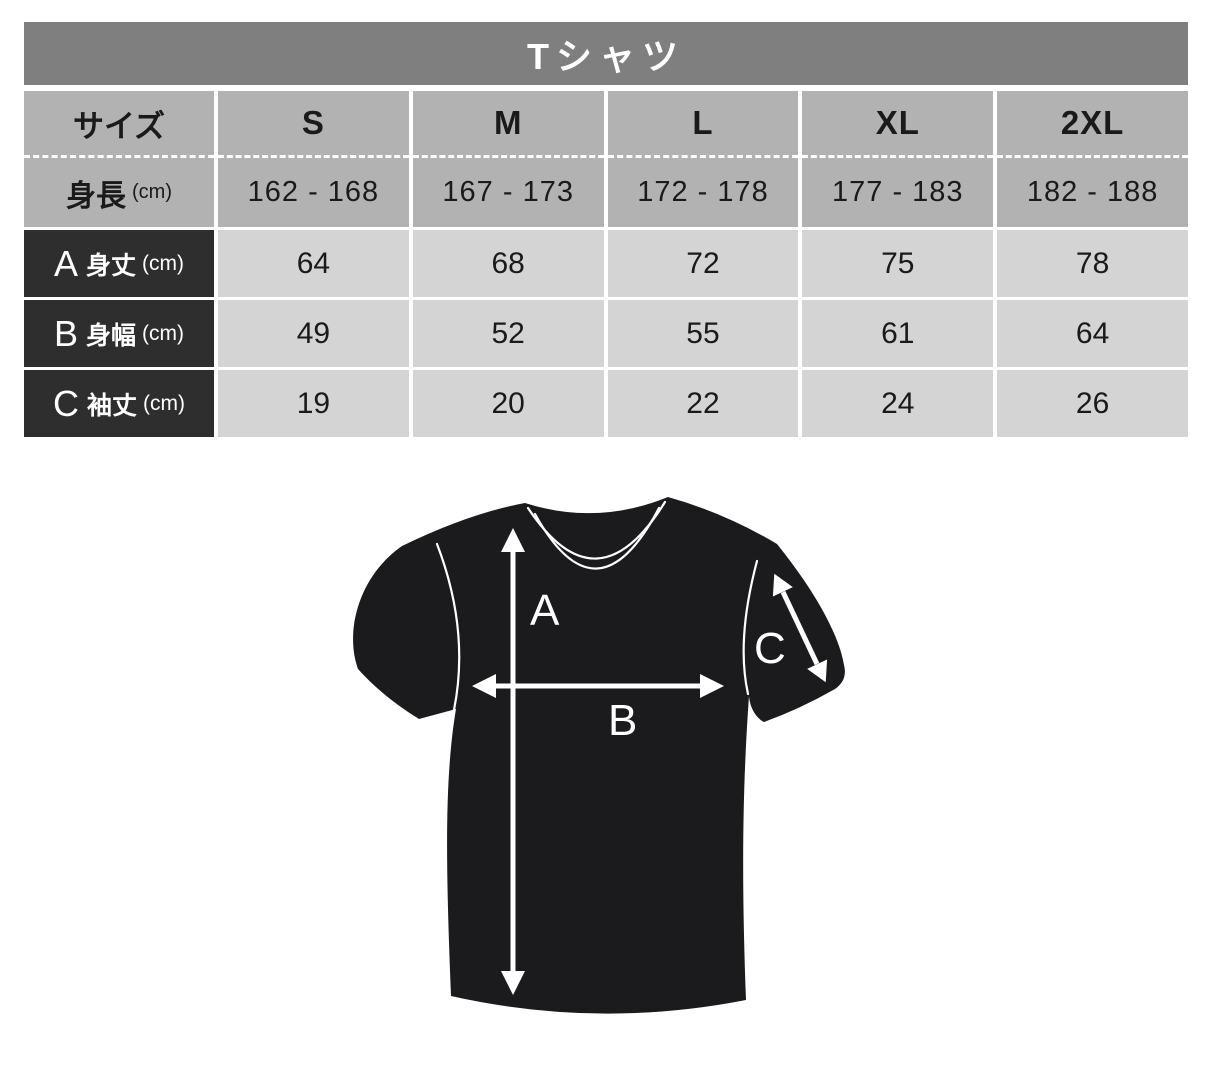 The height and width of the screenshot is (1080, 1213). Describe the element at coordinates (750, 627) in the screenshot. I see `right-sleeve-seam` at that location.